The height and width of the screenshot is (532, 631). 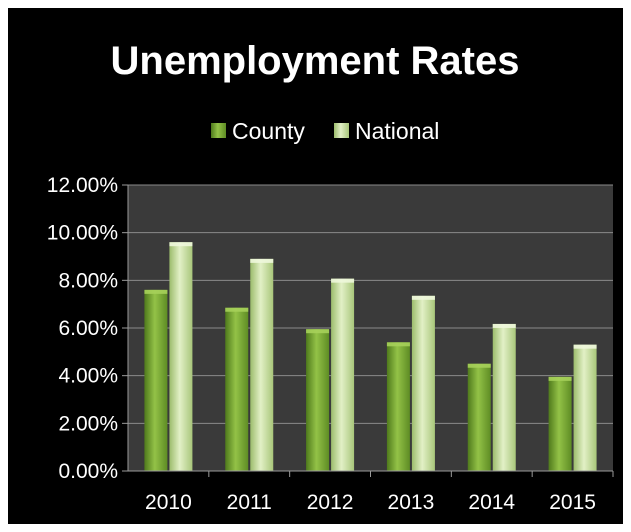 What do you see at coordinates (88, 471) in the screenshot?
I see `y-tick-label: 0.00%` at bounding box center [88, 471].